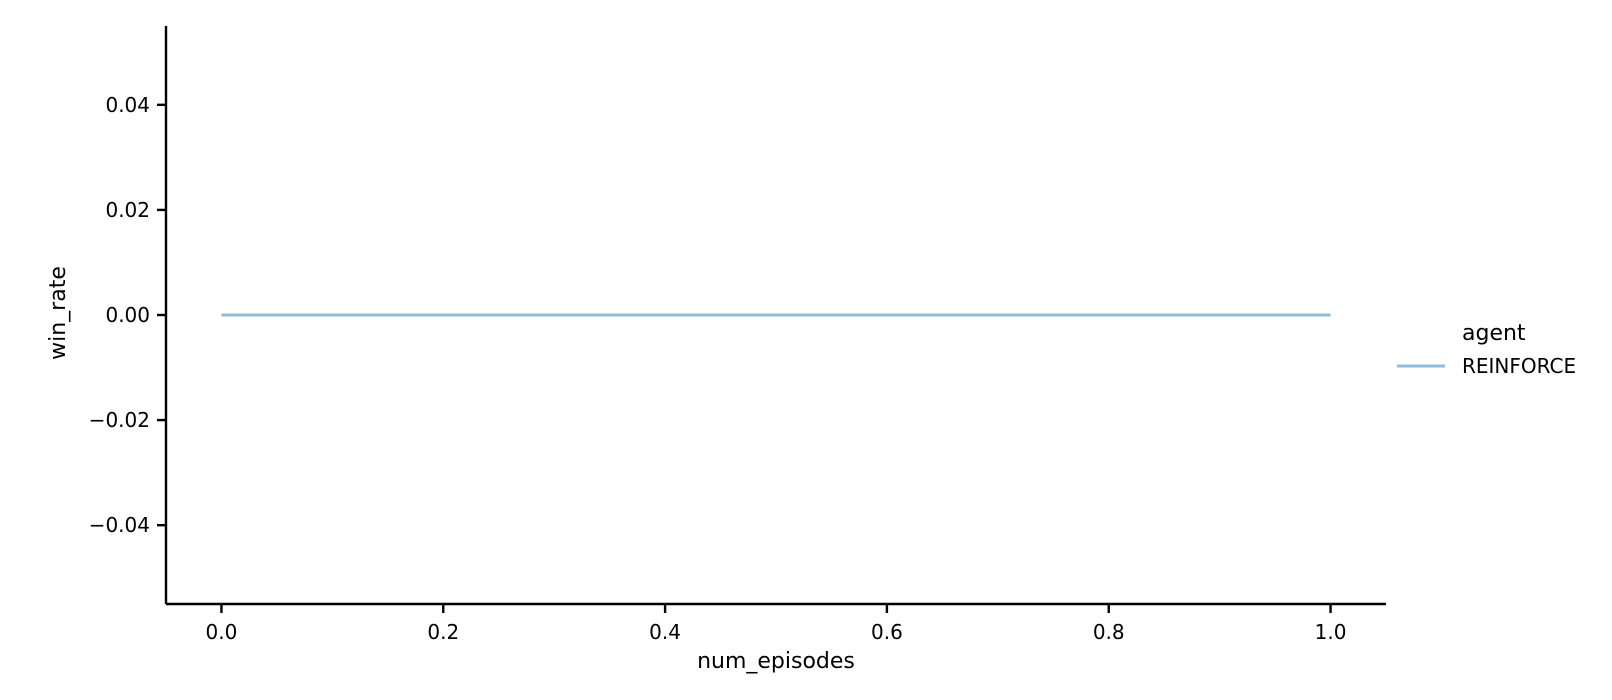  Describe the element at coordinates (665, 632) in the screenshot. I see `x-tick-label: 0.4` at that location.